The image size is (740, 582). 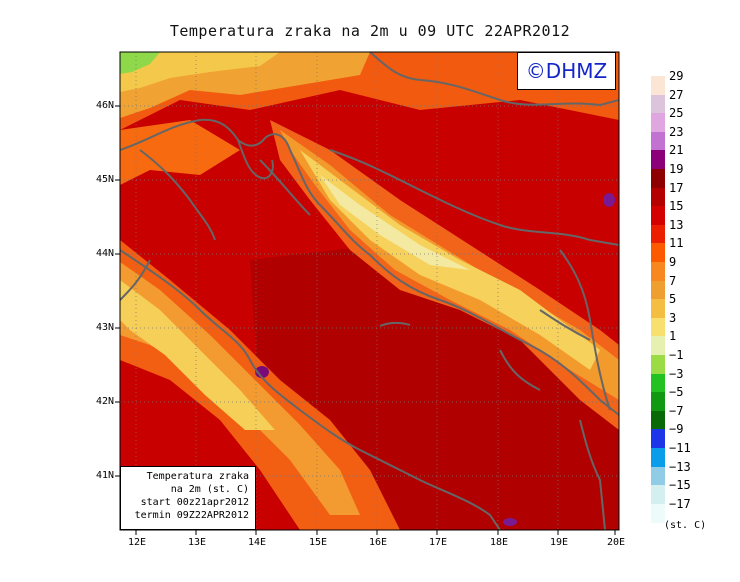 What do you see at coordinates (105, 253) in the screenshot?
I see `lat-label-44n: 44N` at bounding box center [105, 253].